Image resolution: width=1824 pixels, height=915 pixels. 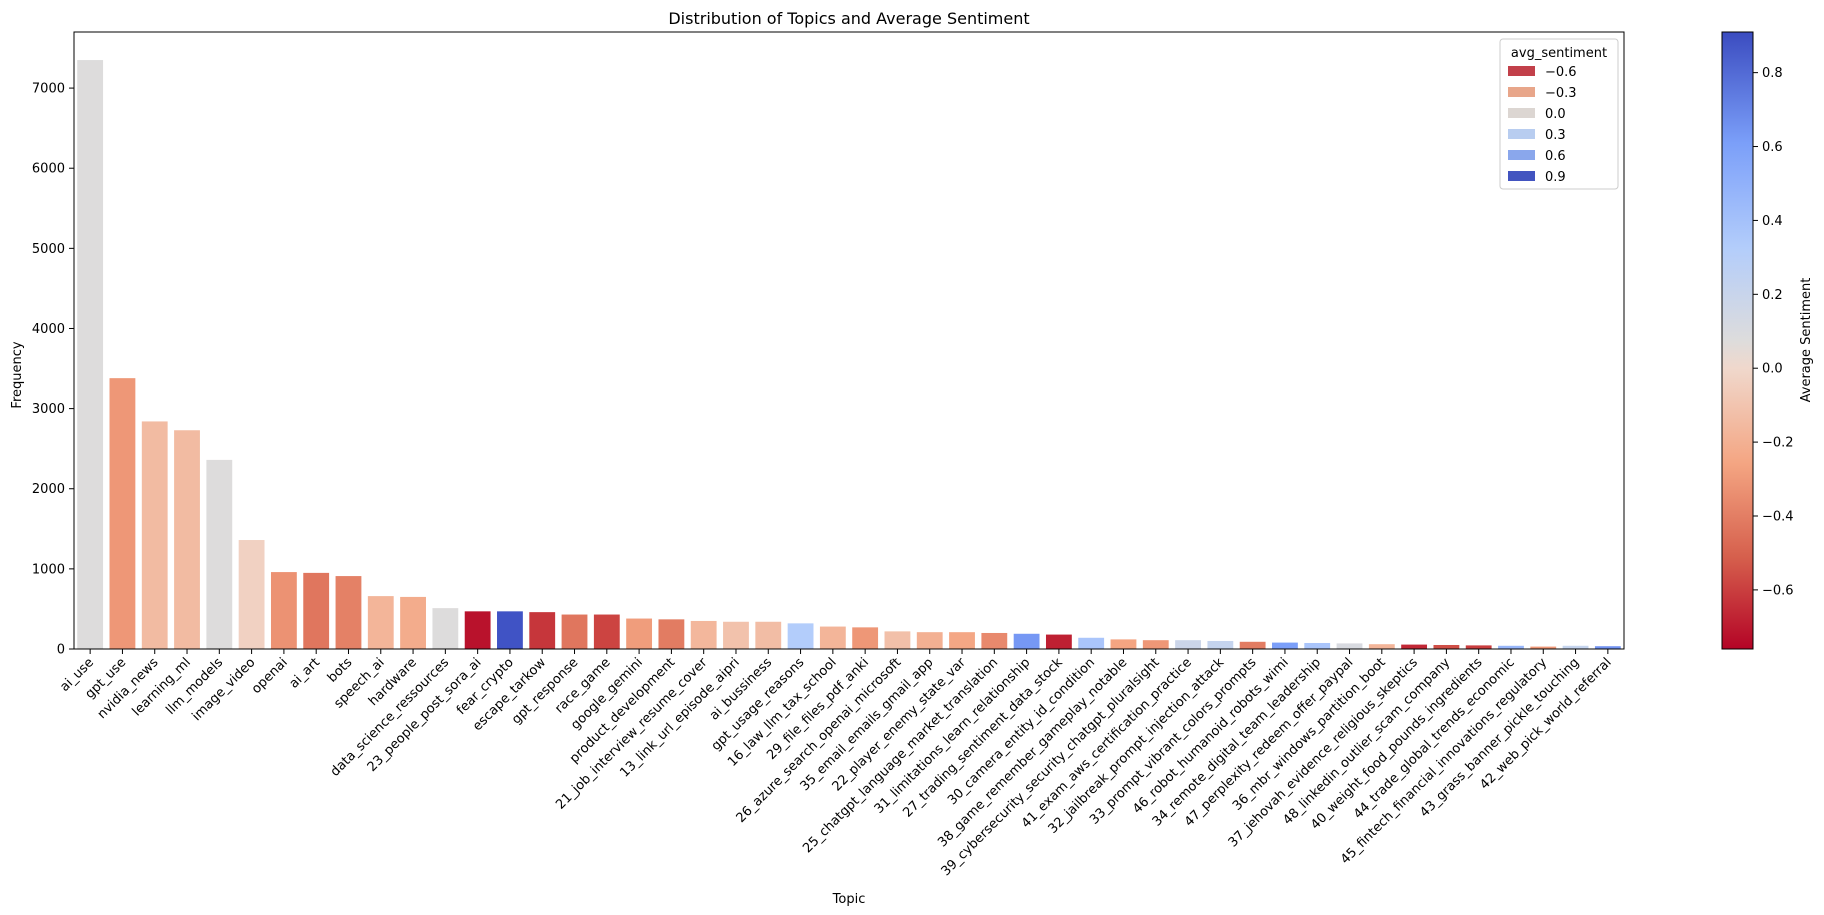 I want to click on y-tick-label: 2000, so click(x=48, y=489).